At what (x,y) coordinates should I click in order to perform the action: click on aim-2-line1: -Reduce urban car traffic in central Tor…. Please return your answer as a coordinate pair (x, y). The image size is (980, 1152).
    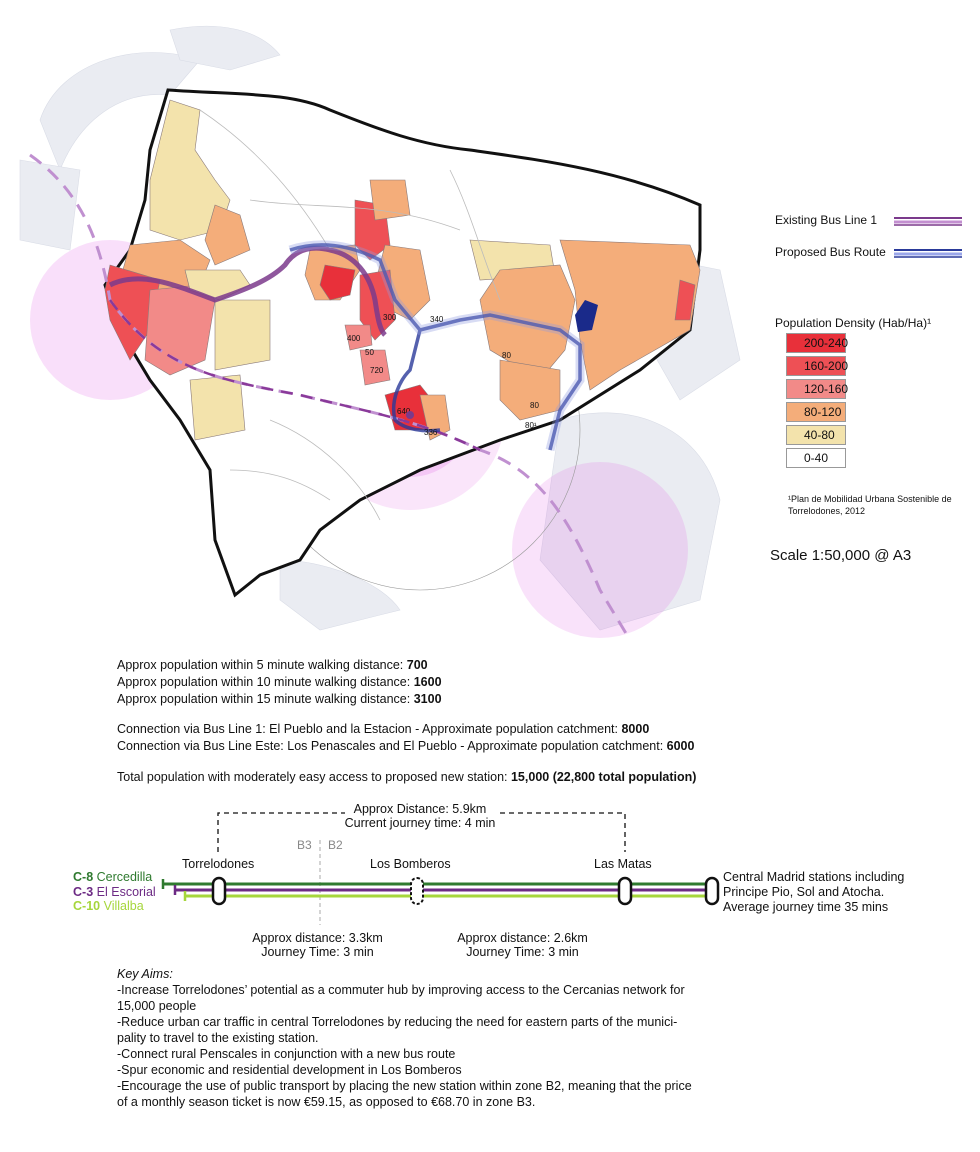
    Looking at the image, I should click on (397, 1022).